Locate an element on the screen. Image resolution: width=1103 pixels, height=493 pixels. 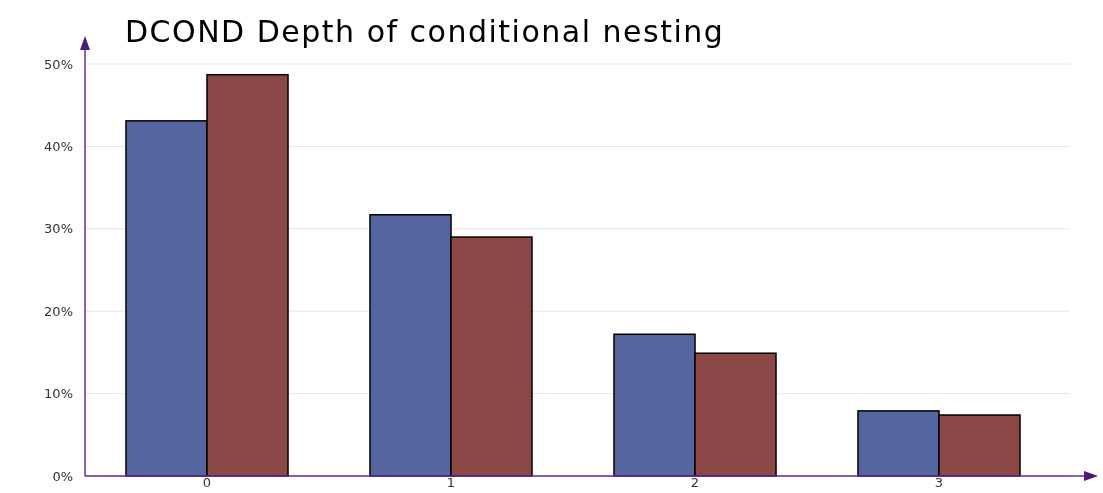
chart-title: DCOND Depth of conditional nesting is located at coordinates (425, 31).